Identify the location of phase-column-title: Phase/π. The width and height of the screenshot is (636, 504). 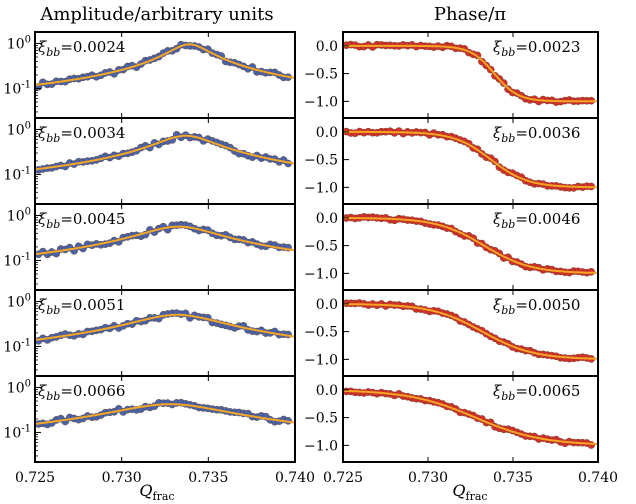
(470, 14).